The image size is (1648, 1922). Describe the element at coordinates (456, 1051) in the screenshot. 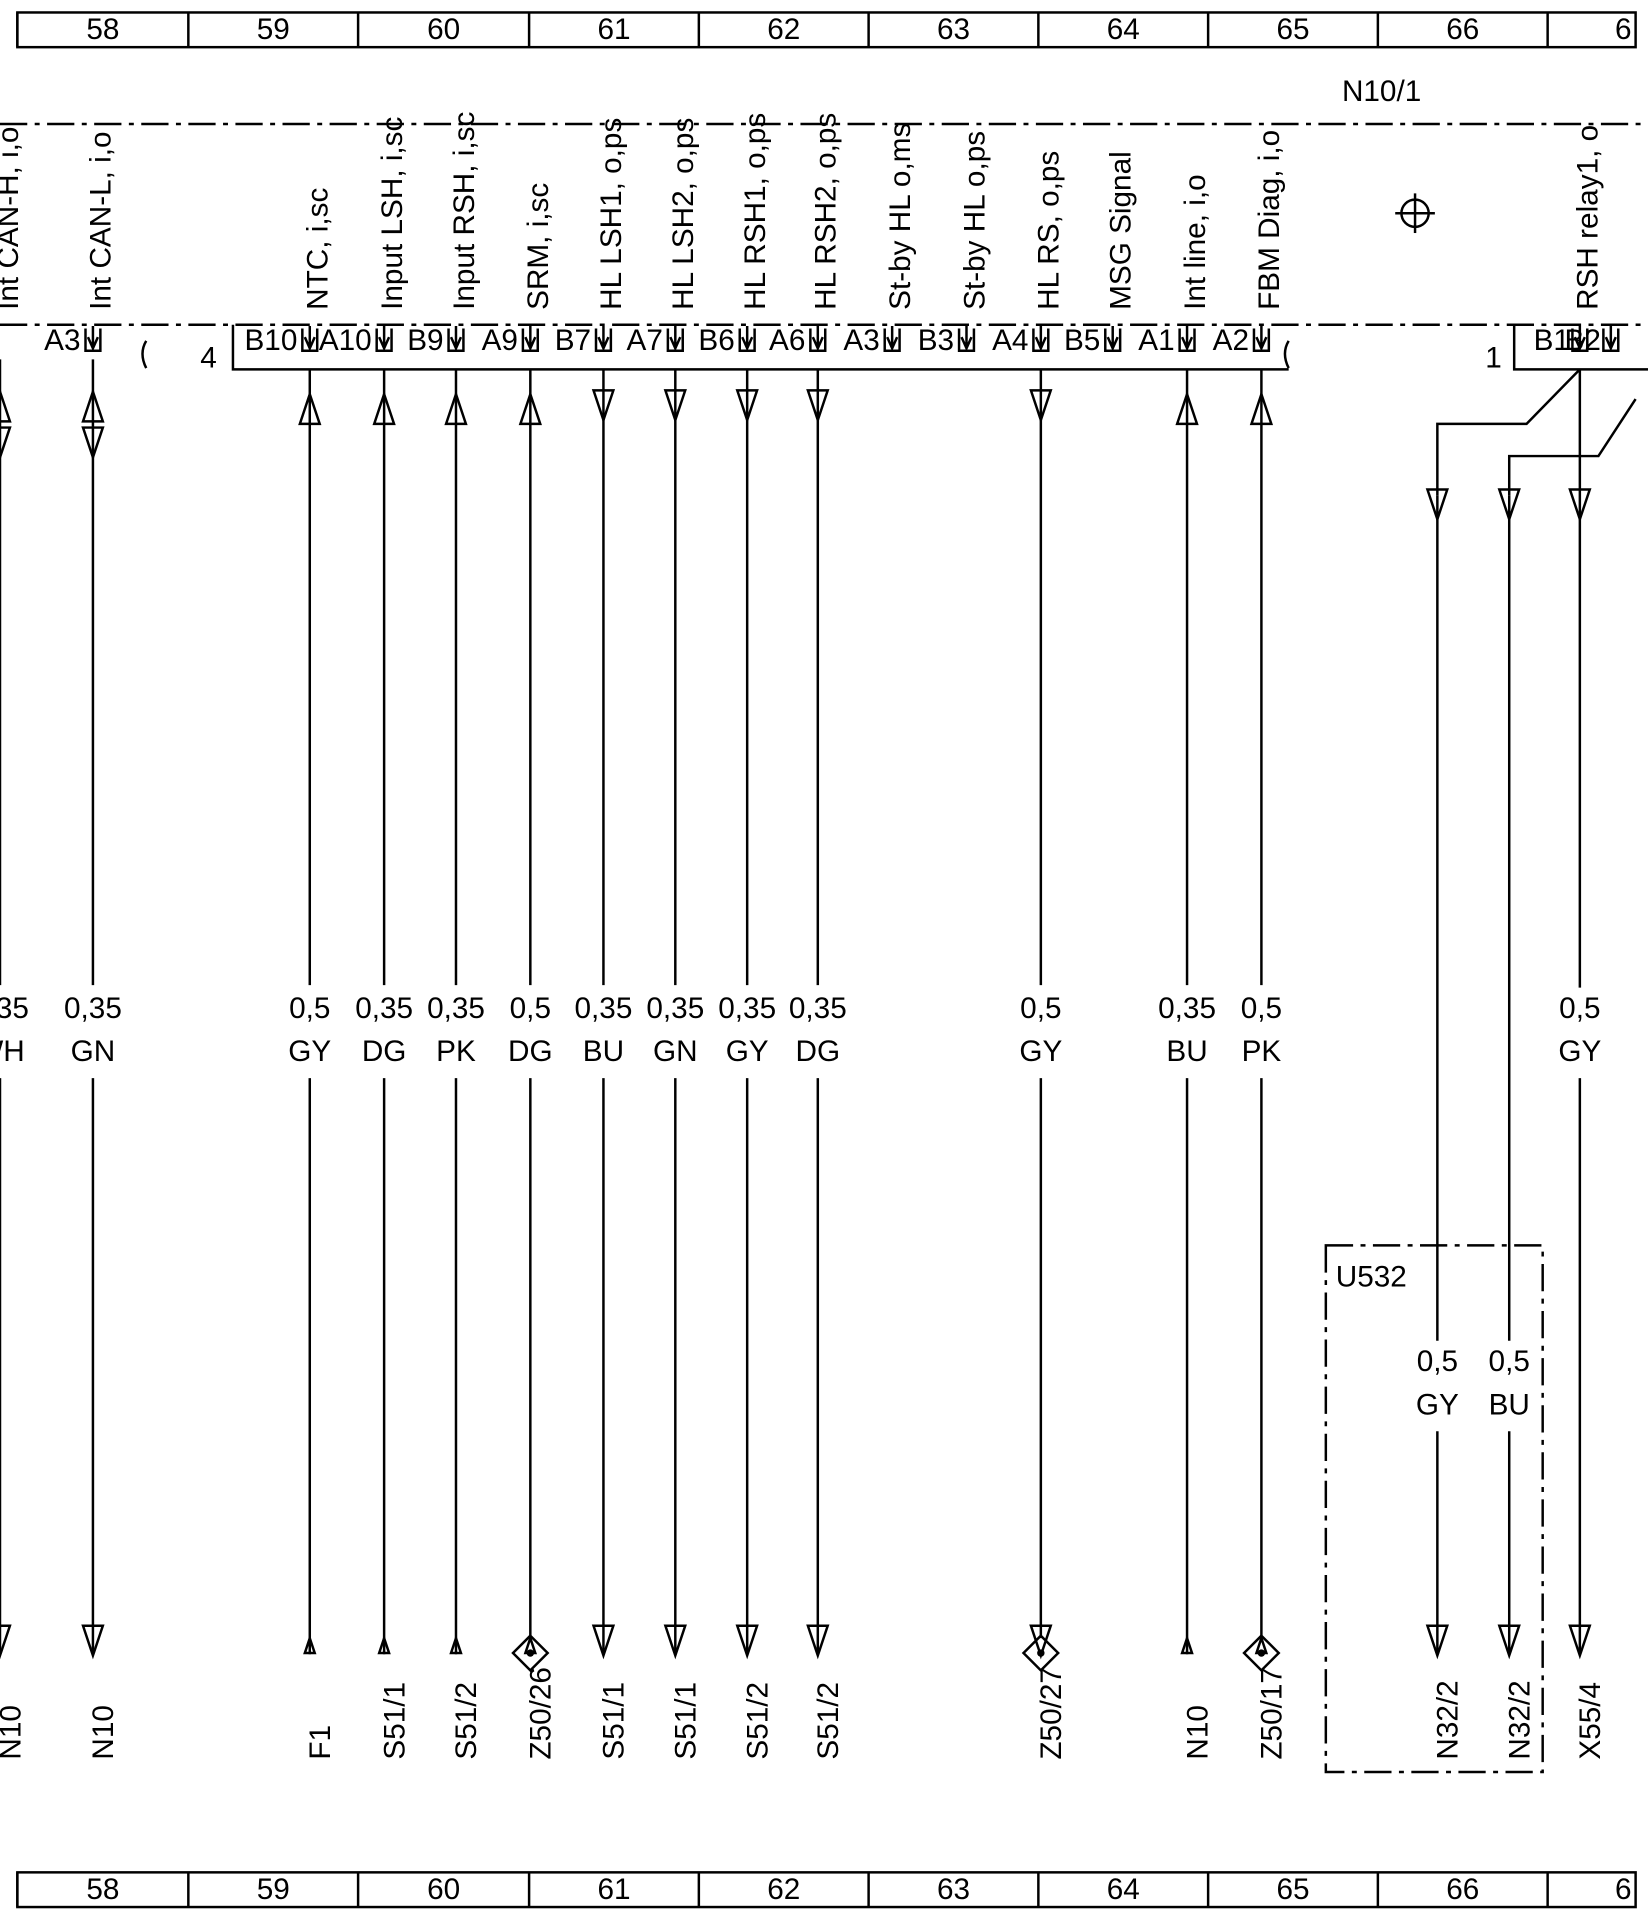

I see `wire-color: PK` at that location.